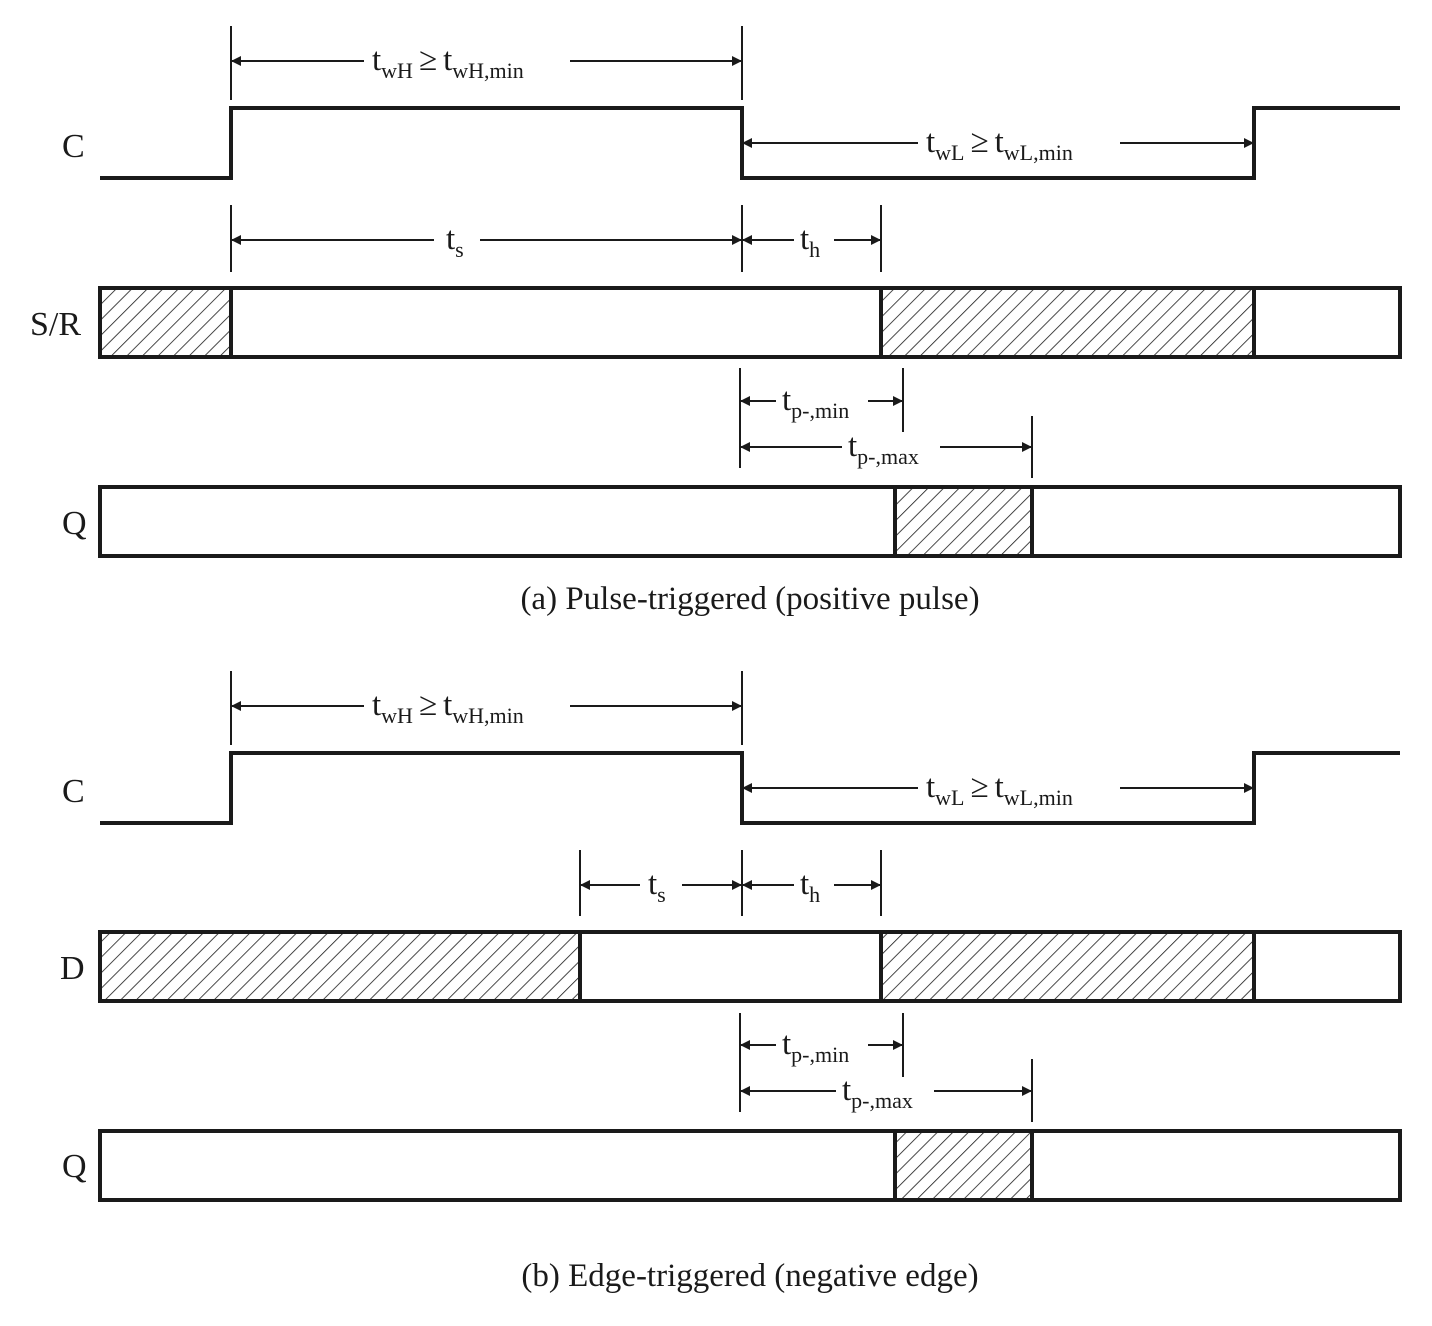 This screenshot has height=1326, width=1432. What do you see at coordinates (749, 599) in the screenshot?
I see `caption: (a) Pulse-triggered (positive pulse)` at bounding box center [749, 599].